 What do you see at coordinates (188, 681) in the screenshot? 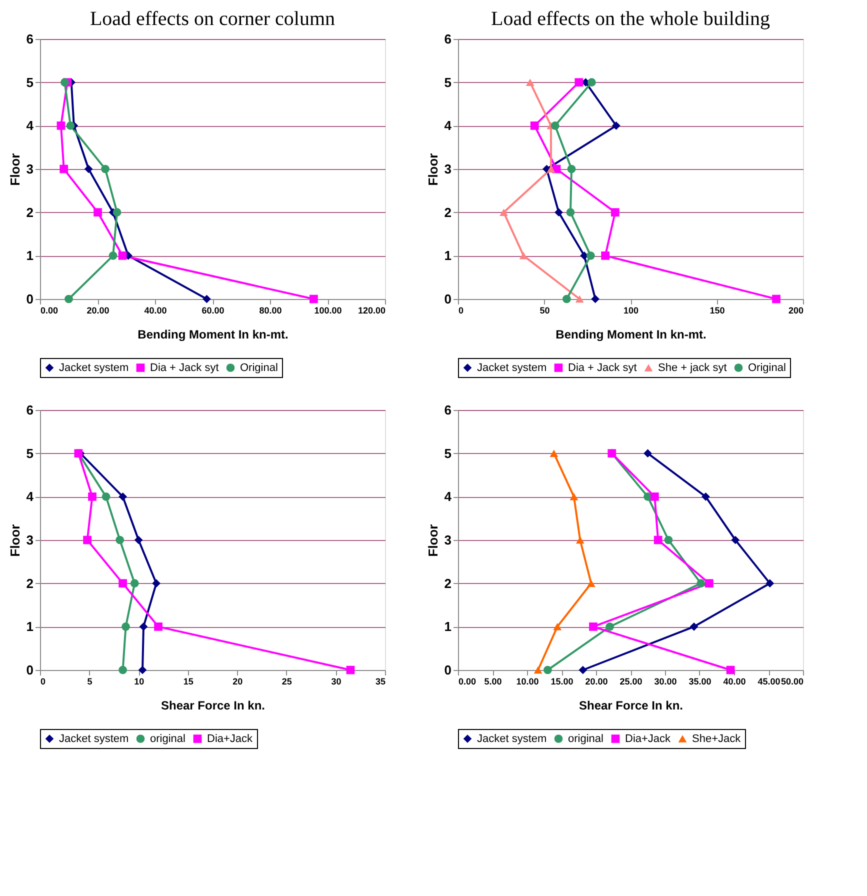
I see `x-tick-label: 15` at bounding box center [188, 681].